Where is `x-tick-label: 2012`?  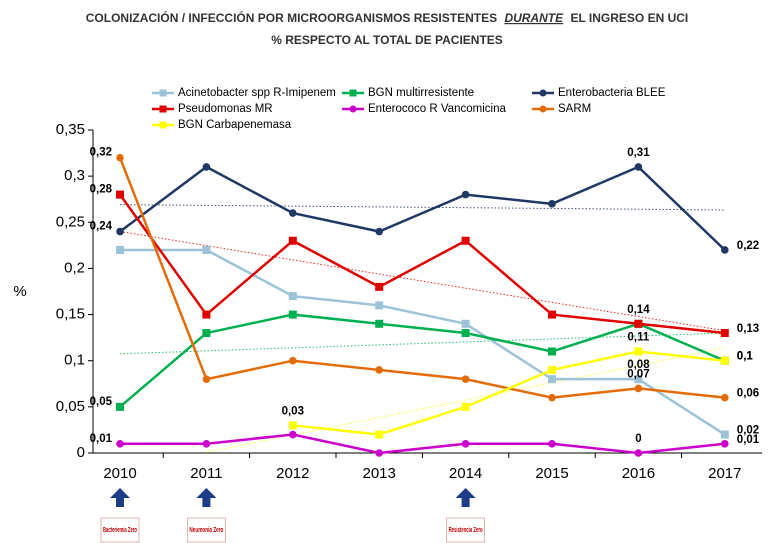 x-tick-label: 2012 is located at coordinates (292, 473).